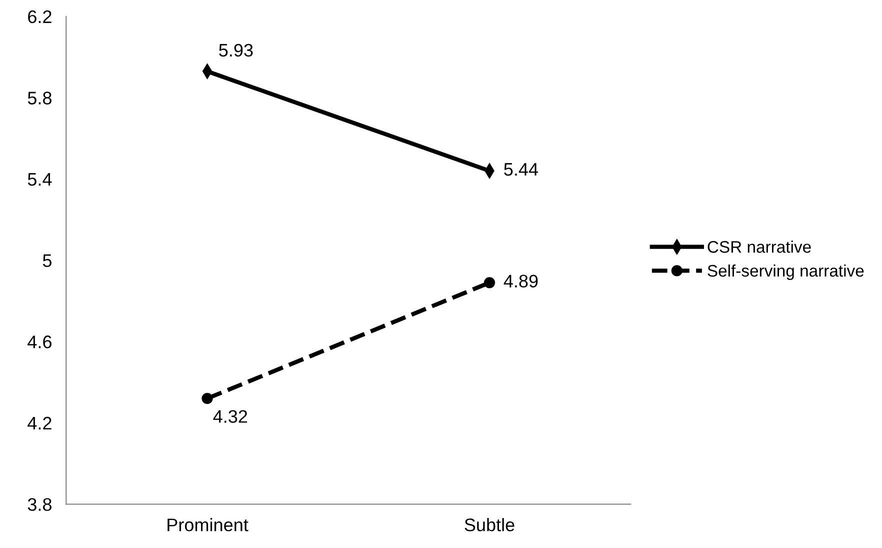  Describe the element at coordinates (47, 261) in the screenshot. I see `y-tick-label: 5` at that location.